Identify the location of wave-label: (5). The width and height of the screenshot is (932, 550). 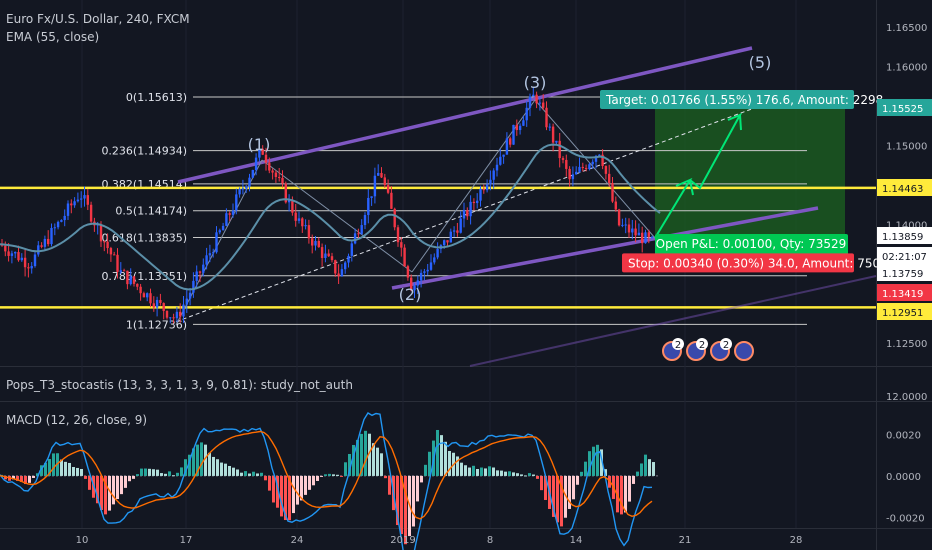
(760, 62).